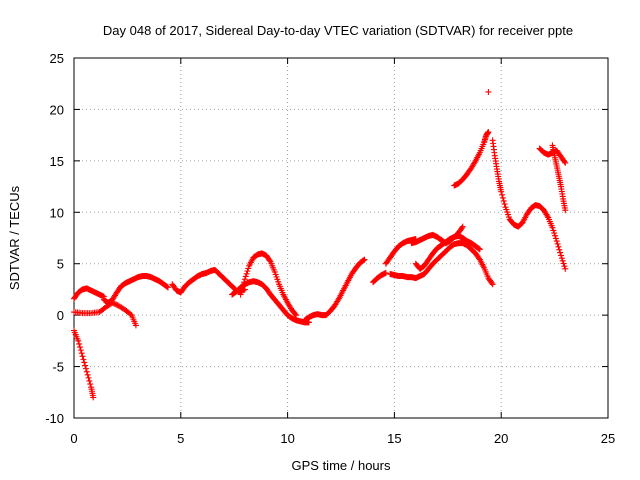 This screenshot has width=640, height=480. I want to click on x-axis-label: GPS time / hours, so click(341, 465).